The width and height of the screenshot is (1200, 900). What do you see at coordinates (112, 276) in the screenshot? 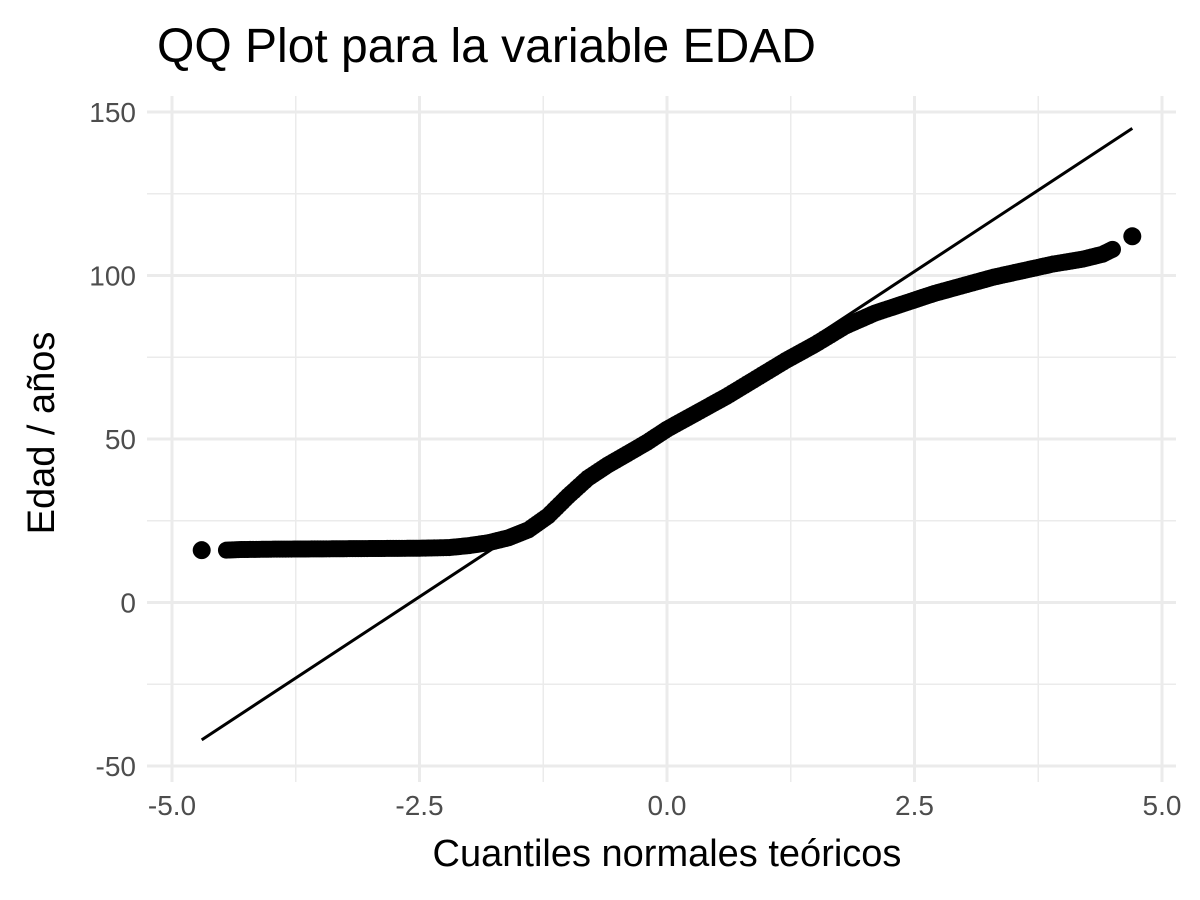
I see `y-tick-label: 100` at bounding box center [112, 276].